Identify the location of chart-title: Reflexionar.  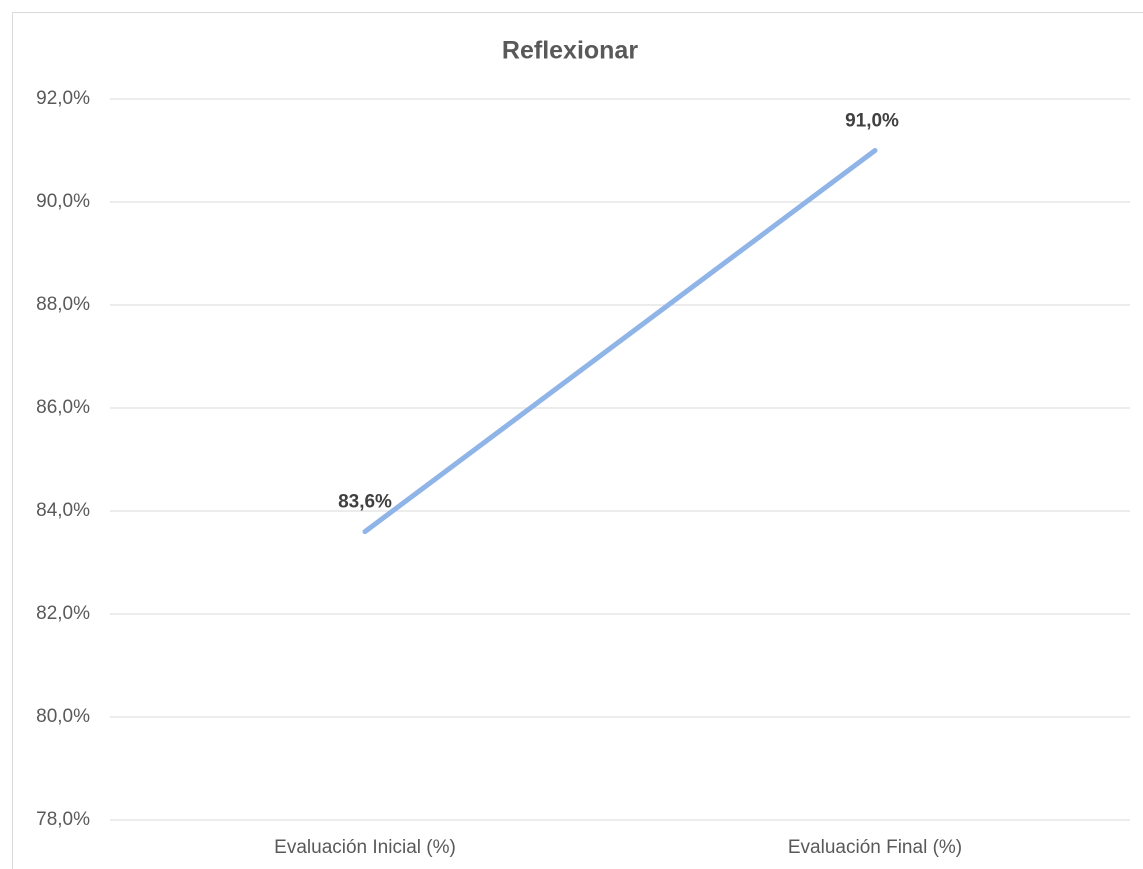
(570, 51).